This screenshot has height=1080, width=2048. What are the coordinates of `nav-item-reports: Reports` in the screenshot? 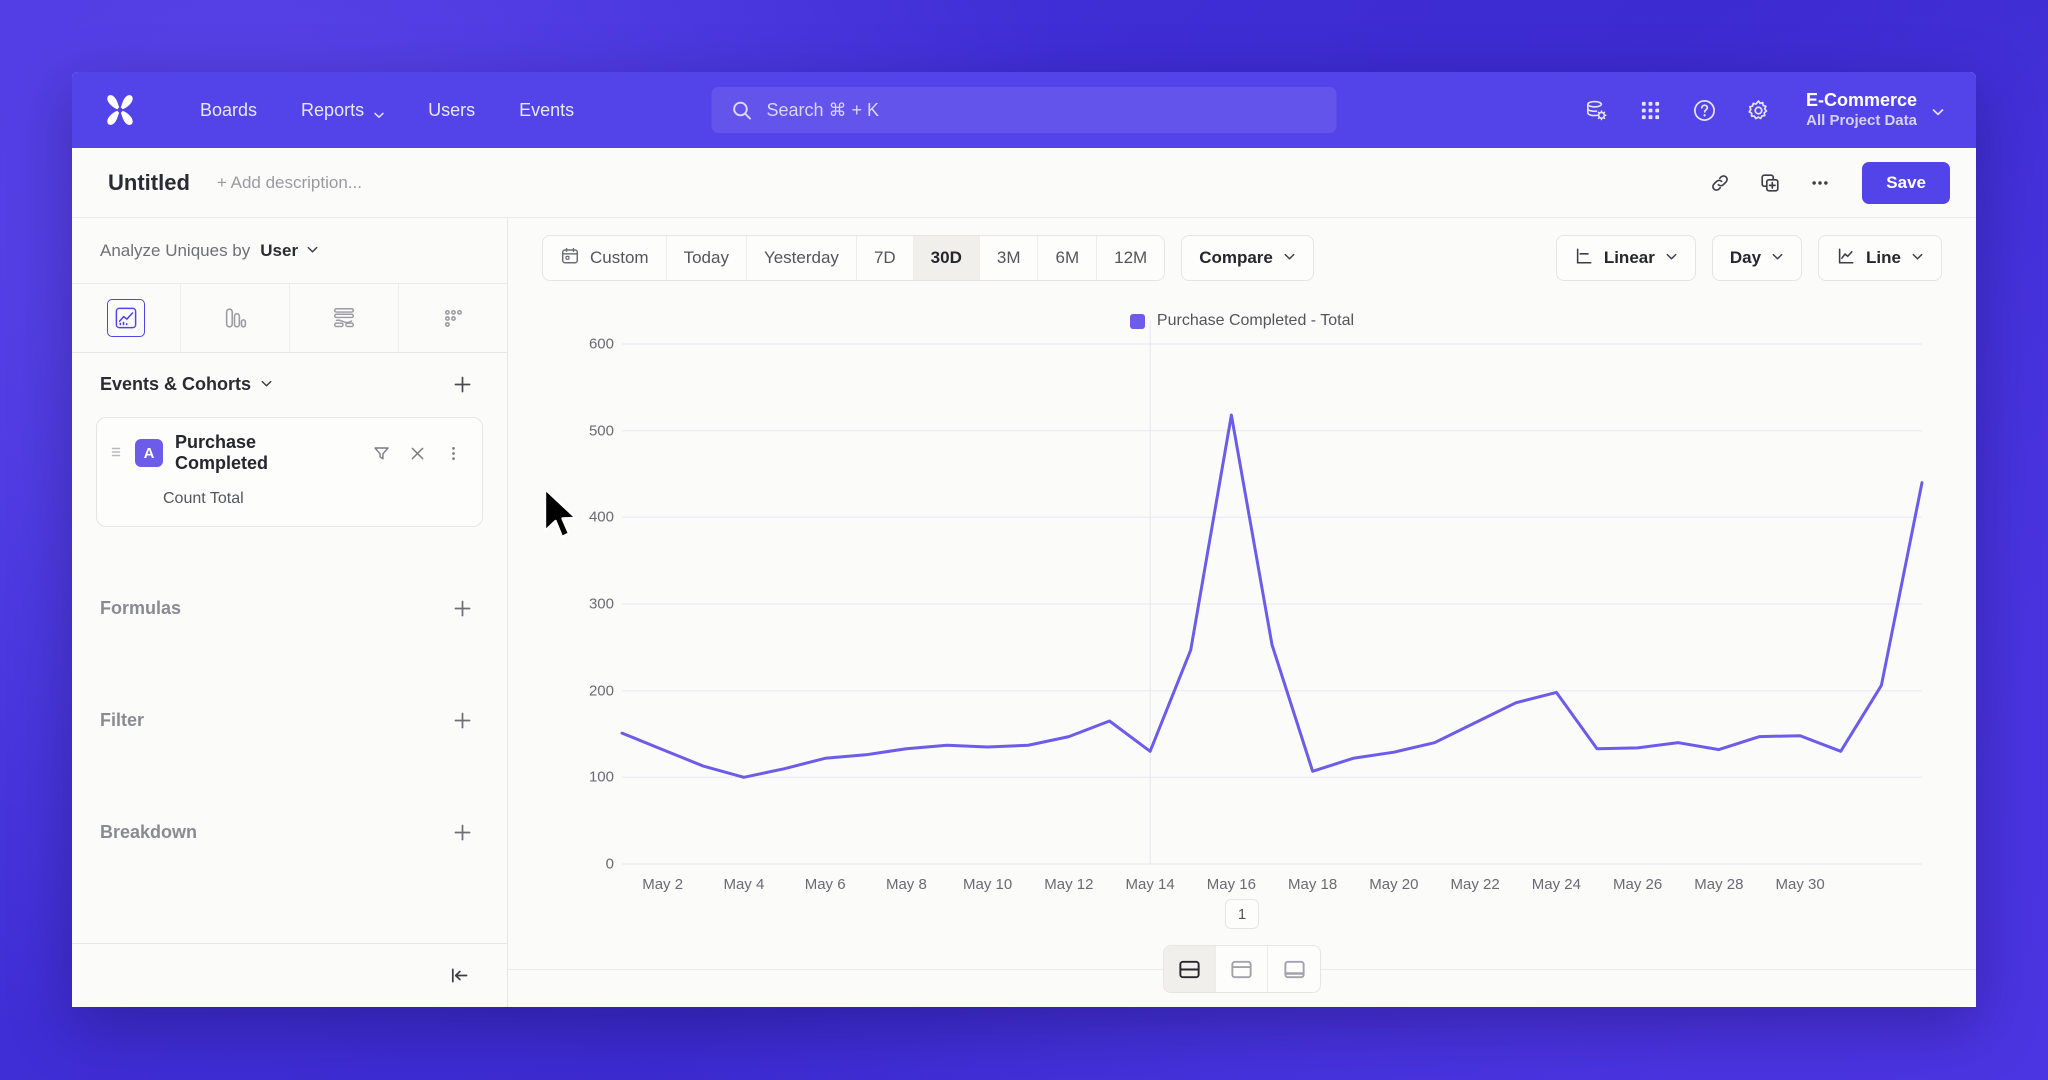 It's located at (342, 110).